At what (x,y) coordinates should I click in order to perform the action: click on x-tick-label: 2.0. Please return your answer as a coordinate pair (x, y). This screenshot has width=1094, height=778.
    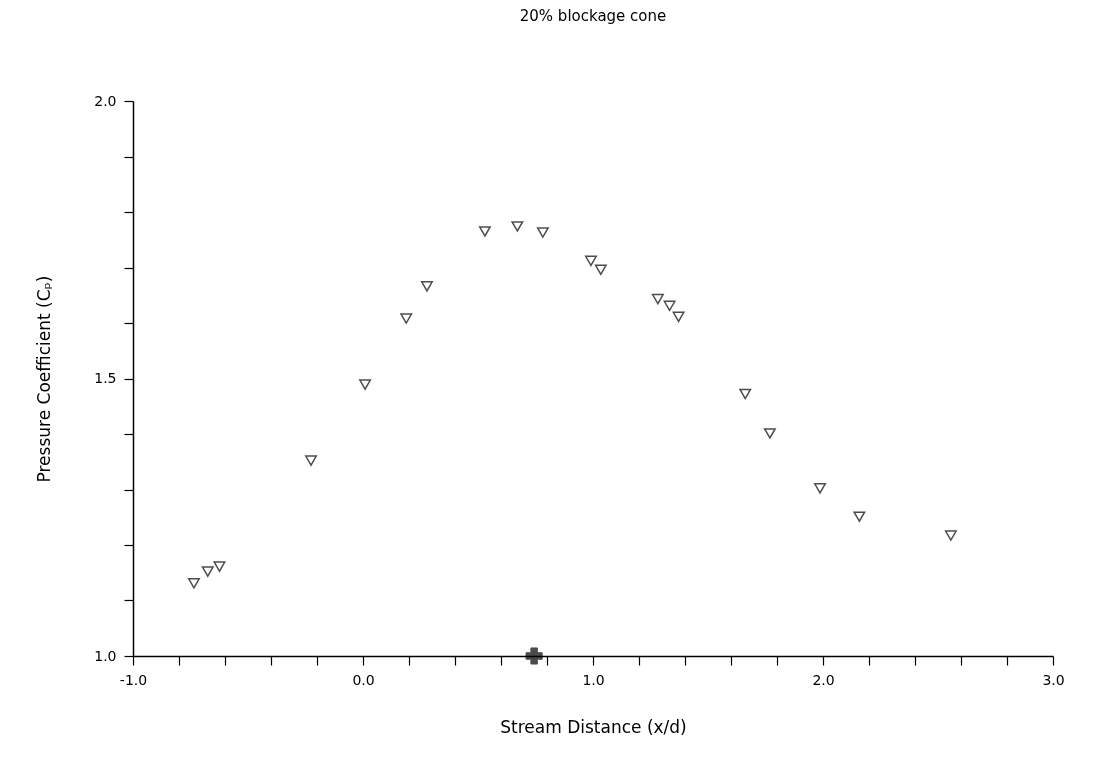
    Looking at the image, I should click on (823, 679).